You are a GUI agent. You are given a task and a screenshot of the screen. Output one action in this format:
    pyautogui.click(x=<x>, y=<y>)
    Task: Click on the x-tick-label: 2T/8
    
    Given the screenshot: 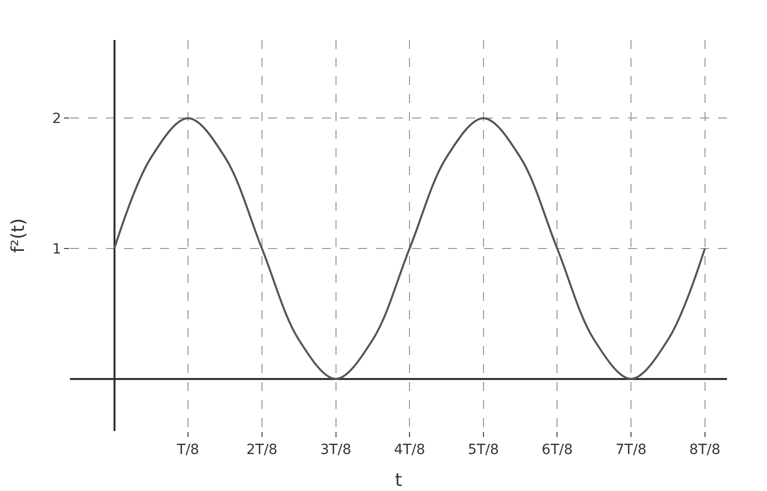 What is the action you would take?
    pyautogui.click(x=262, y=450)
    